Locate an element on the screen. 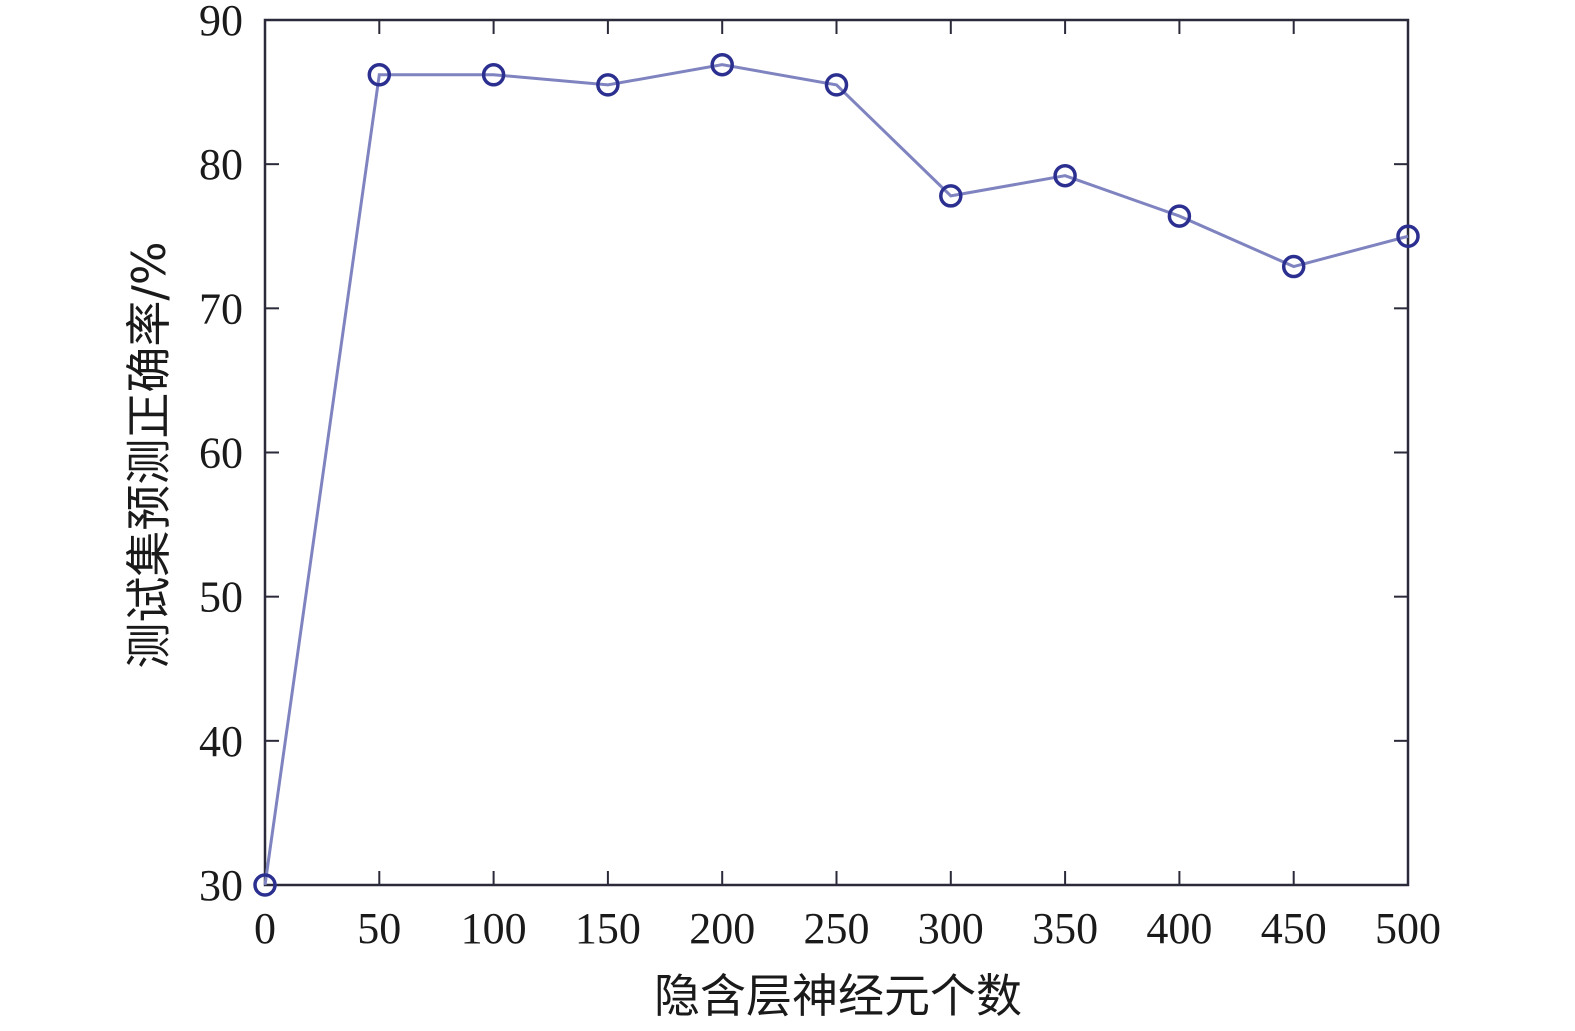 The height and width of the screenshot is (1031, 1575). x-axis-title: 隐含层神经元个数 is located at coordinates (838, 996).